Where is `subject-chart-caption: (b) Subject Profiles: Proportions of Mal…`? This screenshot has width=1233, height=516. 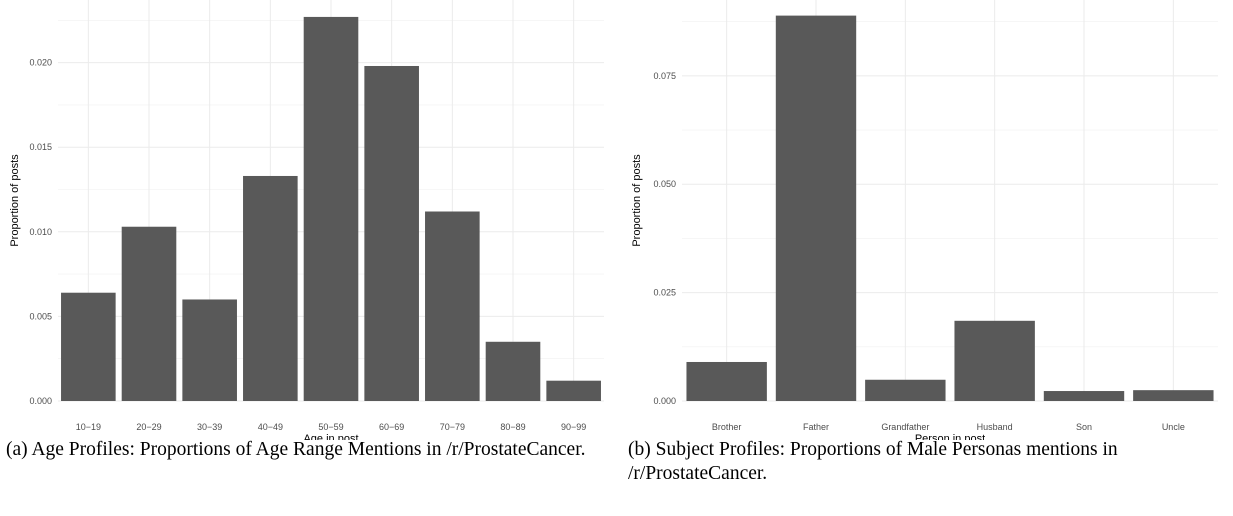
subject-chart-caption: (b) Subject Profiles: Proportions of Mal… is located at coordinates (873, 461).